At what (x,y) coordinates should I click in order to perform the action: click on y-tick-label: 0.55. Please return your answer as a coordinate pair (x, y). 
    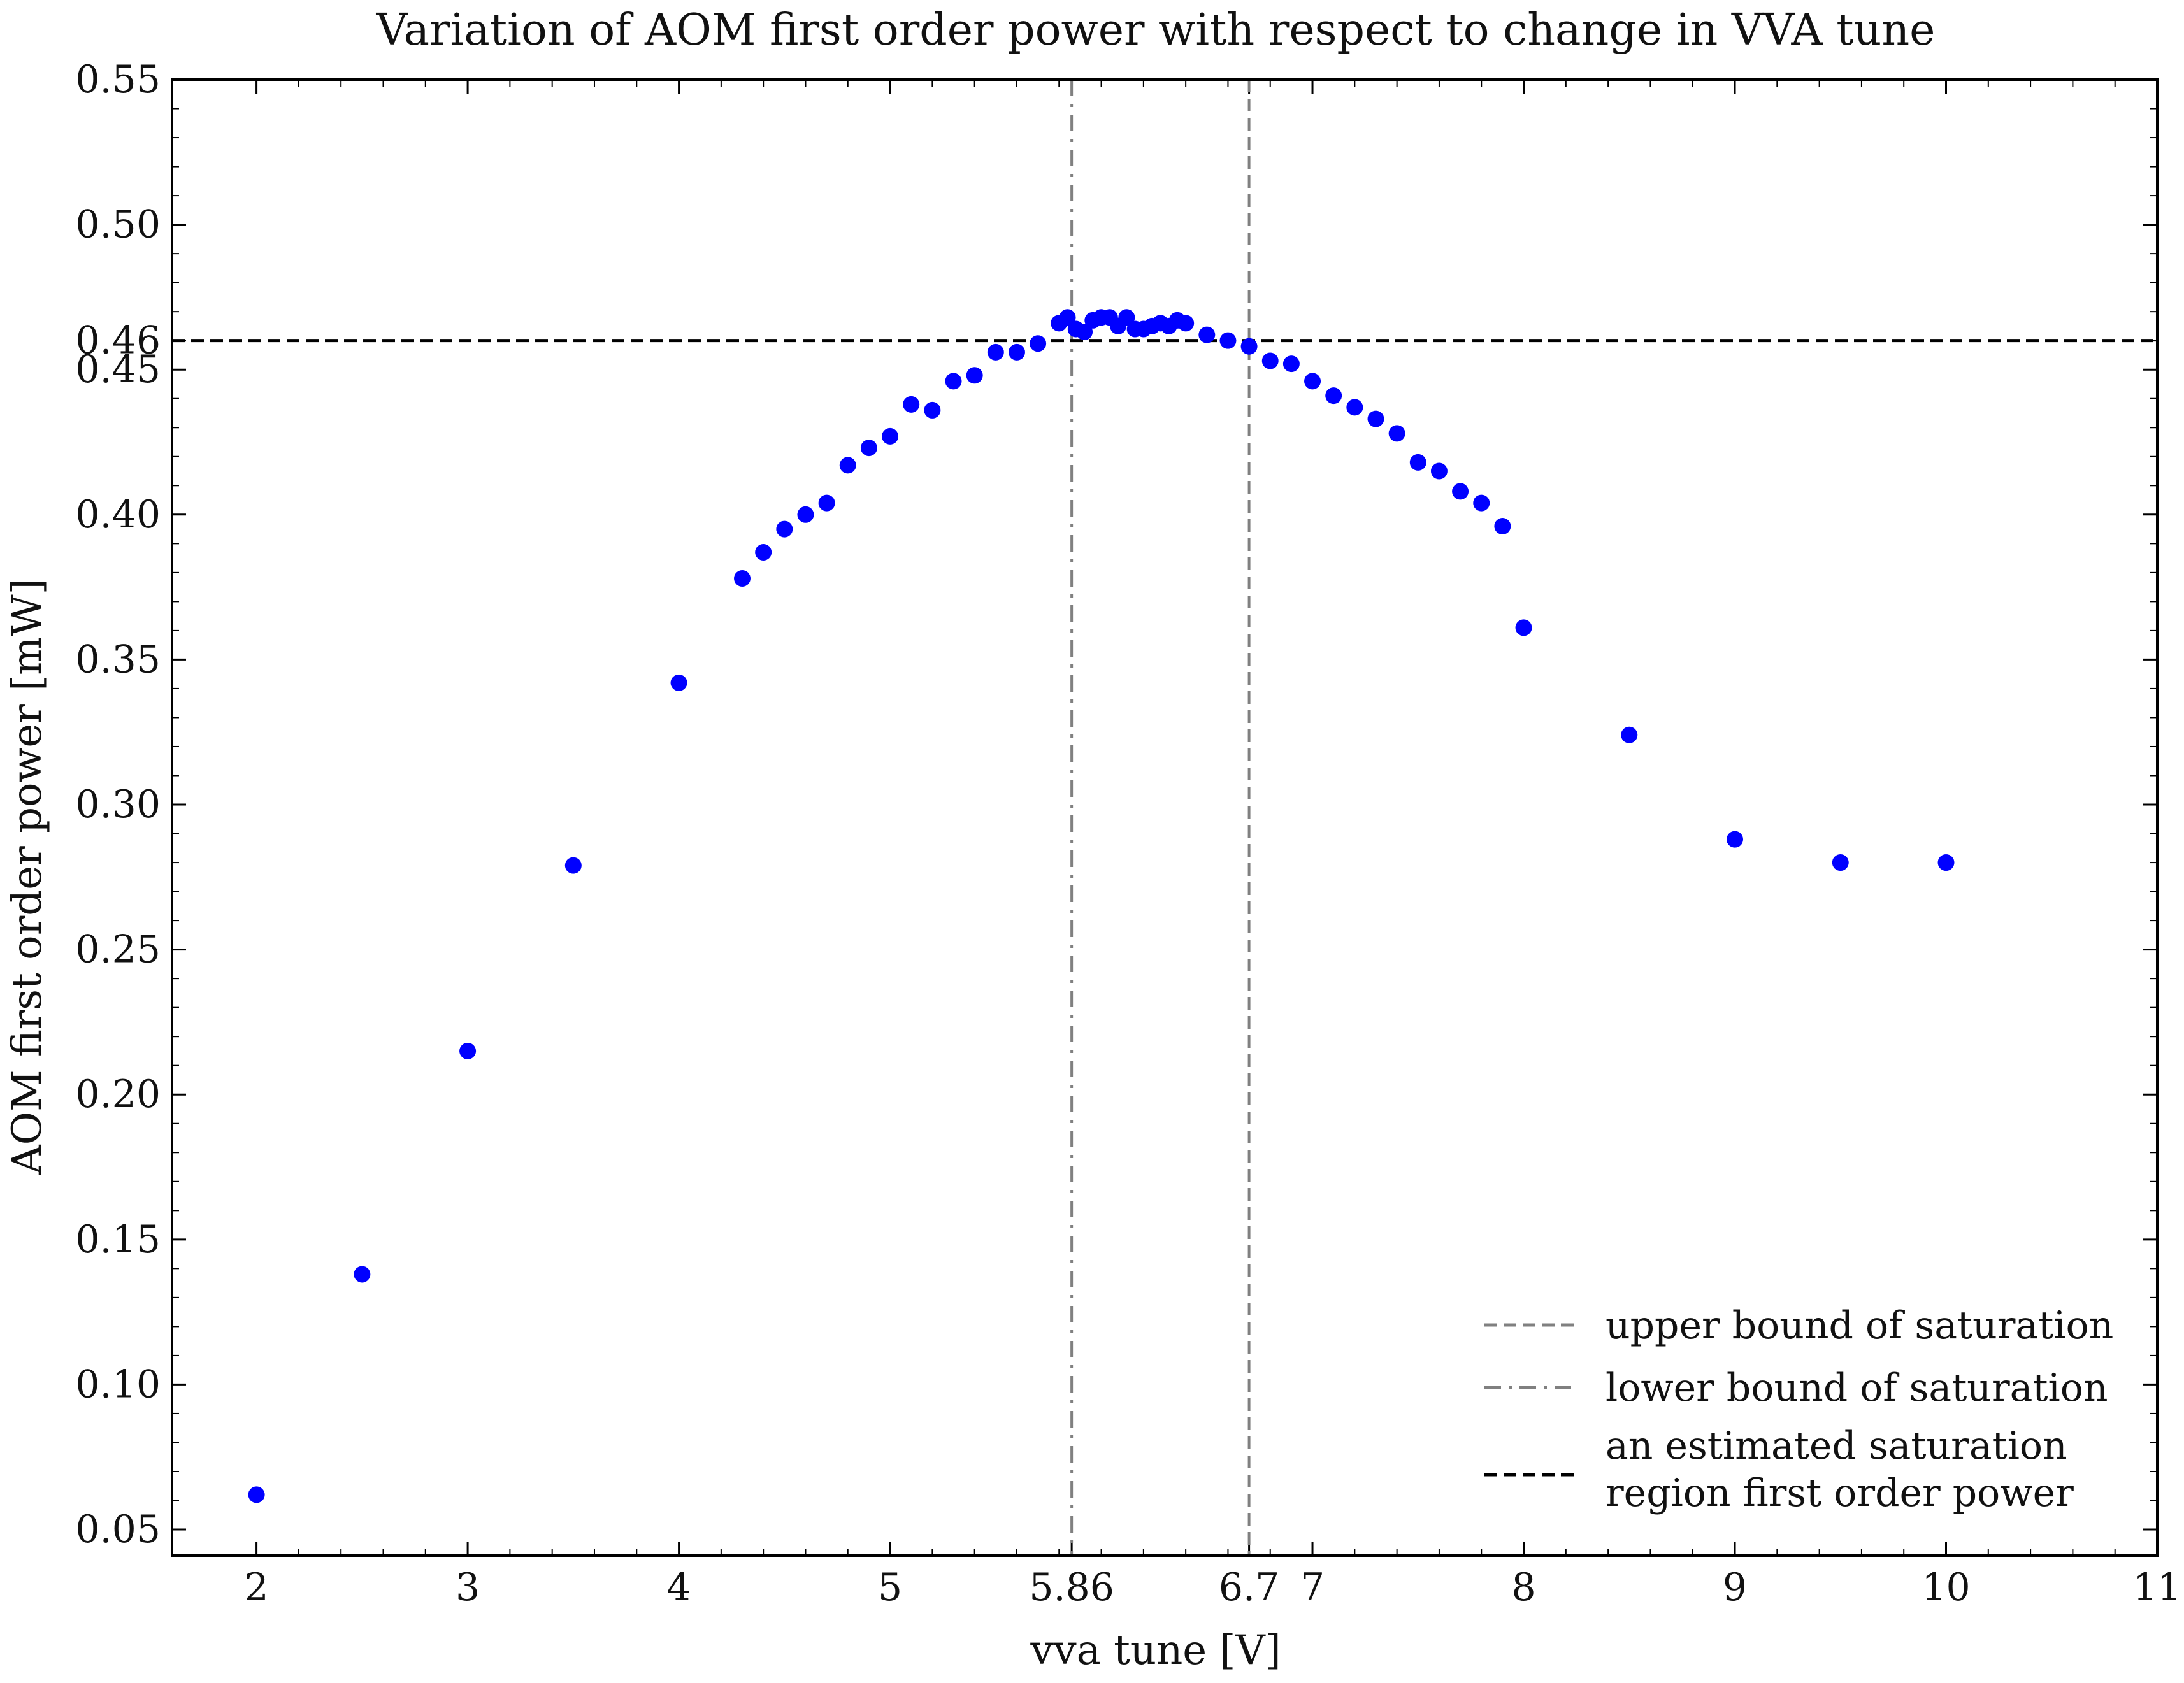
    Looking at the image, I should click on (118, 79).